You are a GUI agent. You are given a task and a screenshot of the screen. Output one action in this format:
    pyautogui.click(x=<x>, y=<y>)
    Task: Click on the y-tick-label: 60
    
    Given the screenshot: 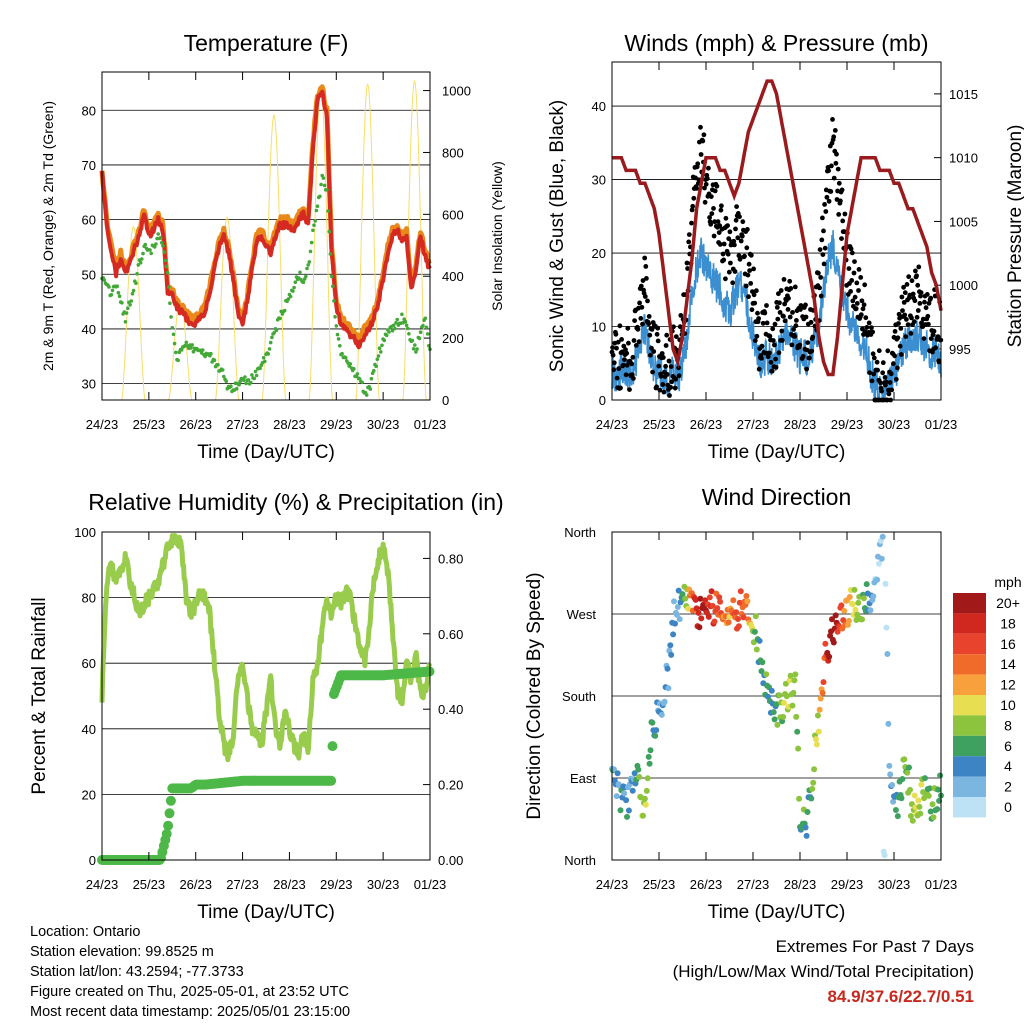 What is the action you would take?
    pyautogui.click(x=89, y=663)
    